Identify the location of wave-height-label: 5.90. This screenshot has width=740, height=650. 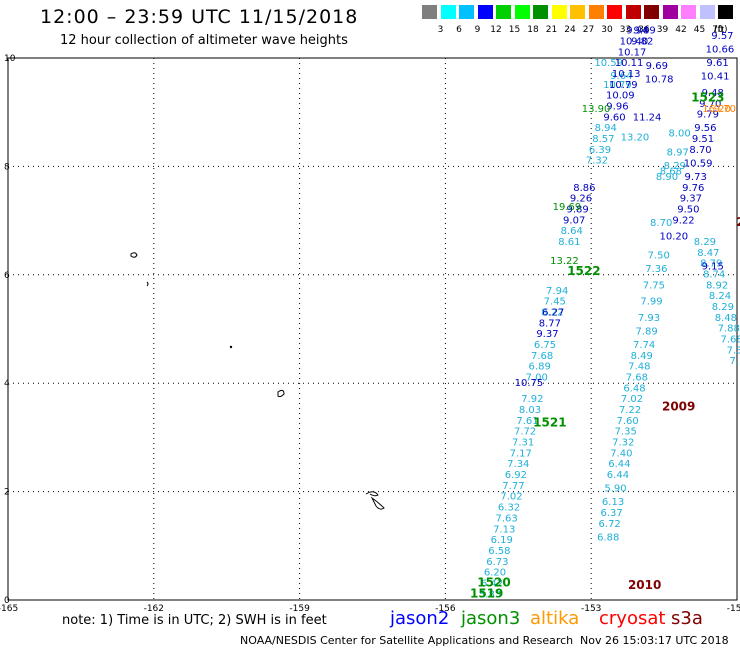
(615, 489).